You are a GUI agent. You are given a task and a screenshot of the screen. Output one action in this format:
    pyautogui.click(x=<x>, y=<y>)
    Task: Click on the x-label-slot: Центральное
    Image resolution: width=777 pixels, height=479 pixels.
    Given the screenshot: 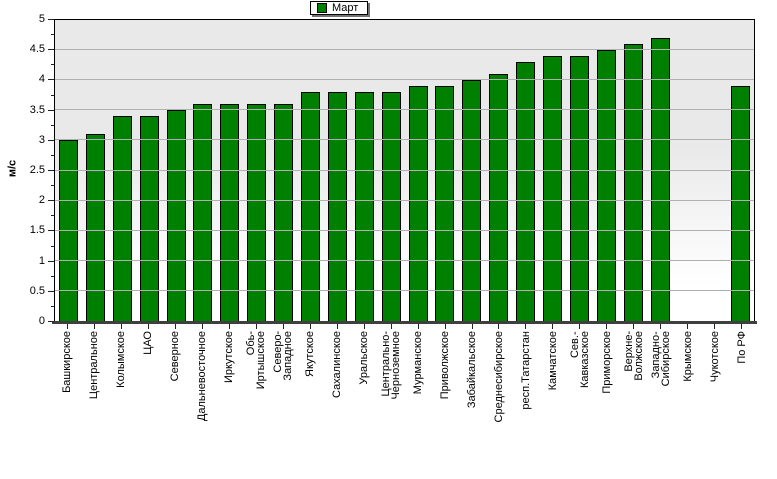 What is the action you would take?
    pyautogui.click(x=94, y=405)
    